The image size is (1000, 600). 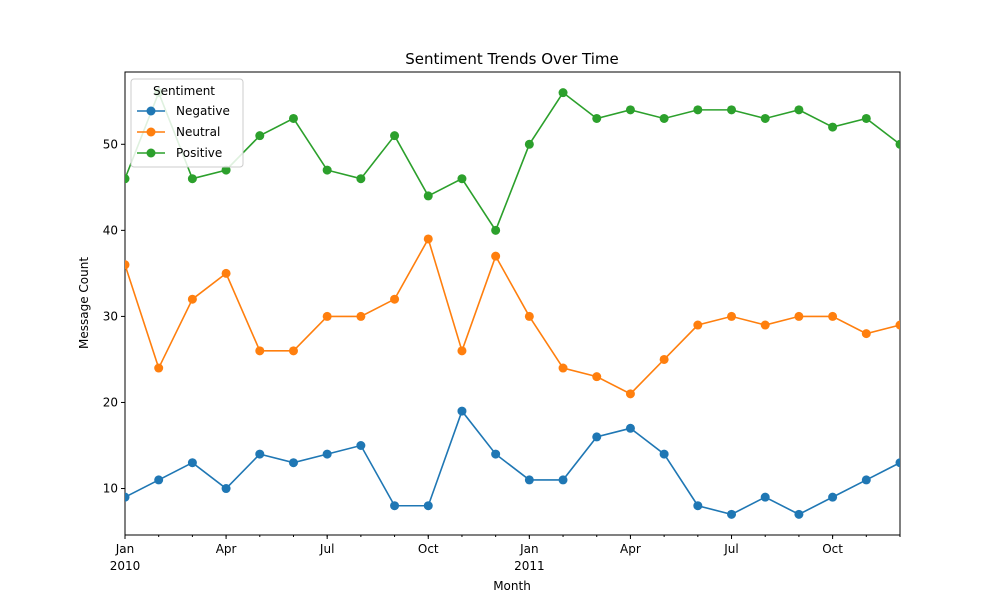 What do you see at coordinates (110, 489) in the screenshot?
I see `y-tick-label: 10` at bounding box center [110, 489].